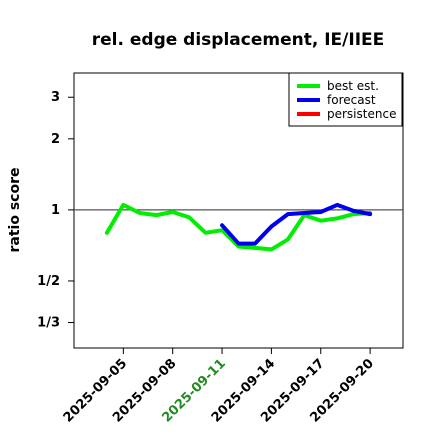 The image size is (440, 440). What do you see at coordinates (353, 86) in the screenshot?
I see `legend-label: best est.` at bounding box center [353, 86].